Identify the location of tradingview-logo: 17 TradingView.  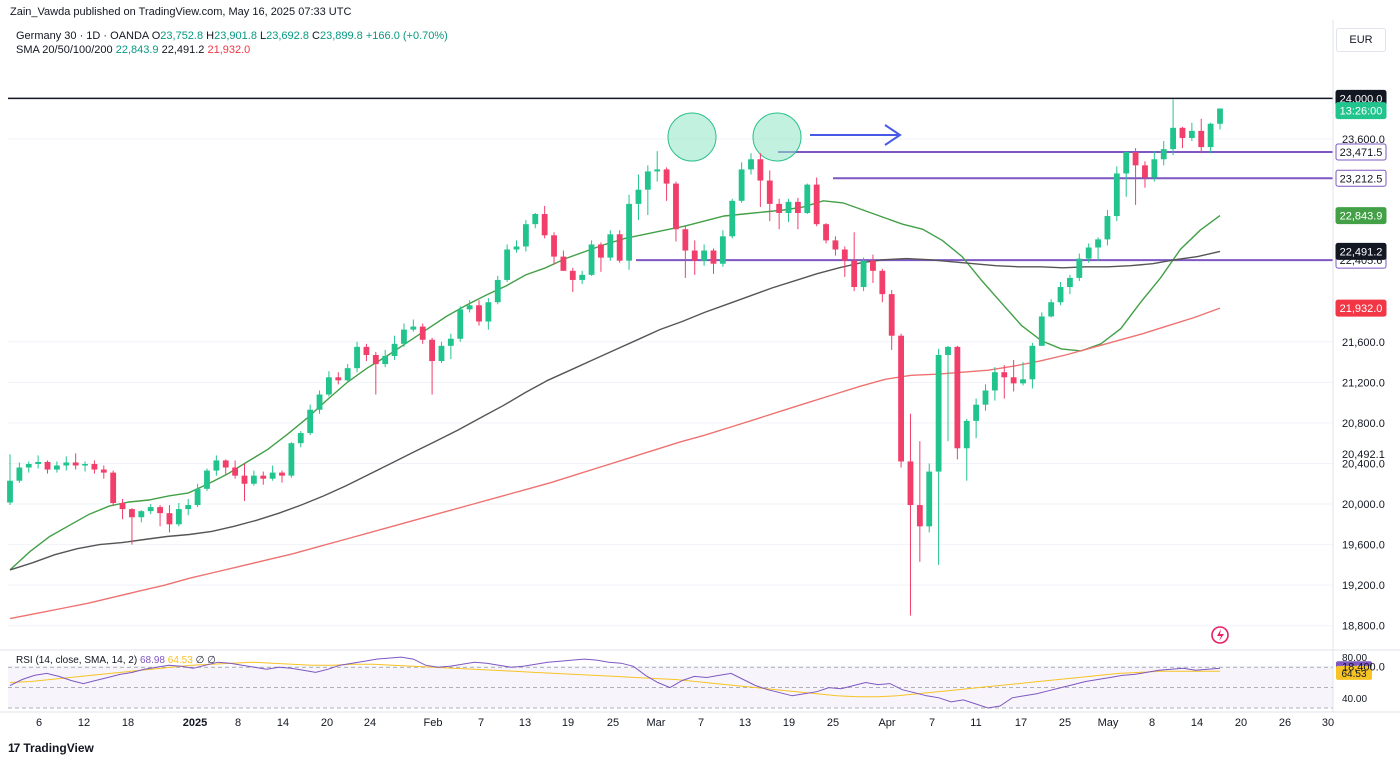
(51, 748).